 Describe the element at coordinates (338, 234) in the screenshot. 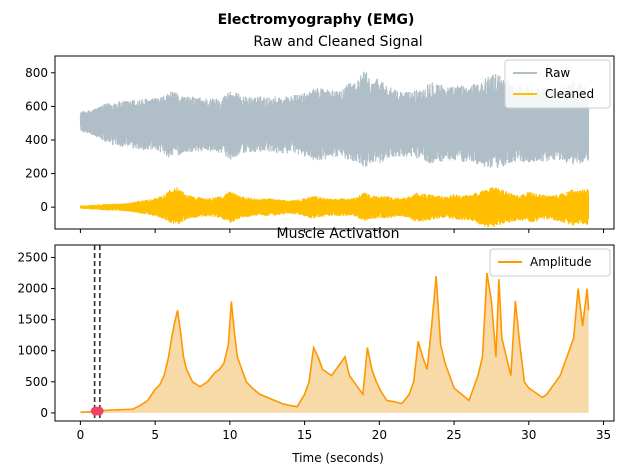

I see `subplot-title-muscle-activation: Muscle Activation` at that location.